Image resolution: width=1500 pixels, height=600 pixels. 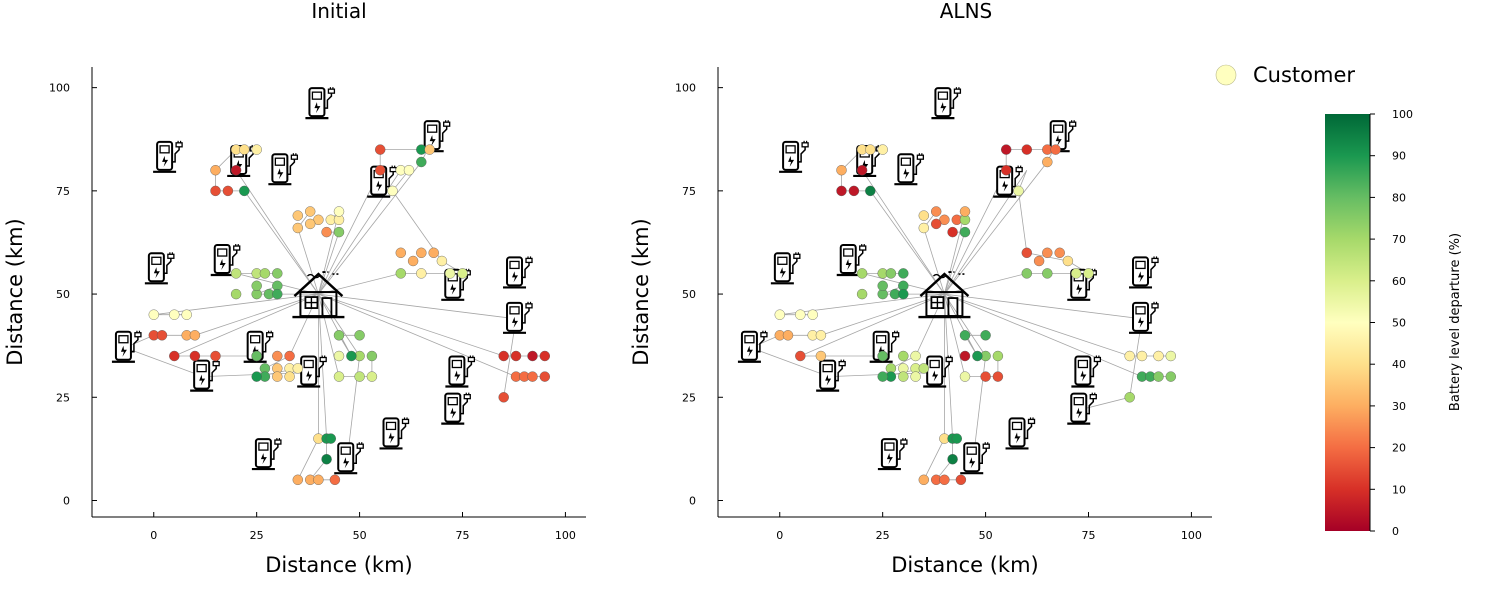 I want to click on y-tick-label: 0, so click(x=692, y=500).